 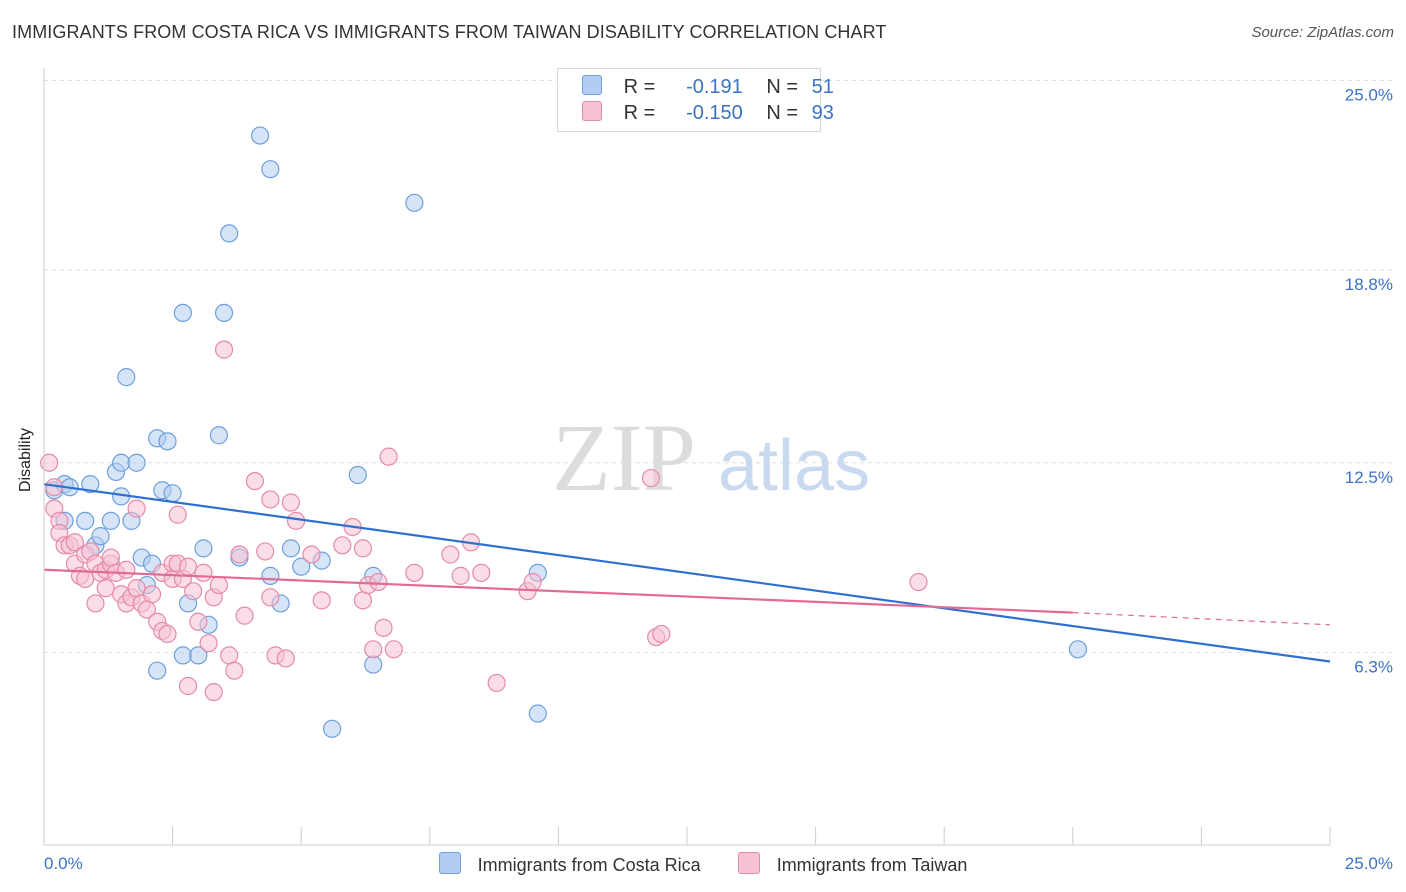 I want to click on taiwan-trend-line, so click(x=558, y=591).